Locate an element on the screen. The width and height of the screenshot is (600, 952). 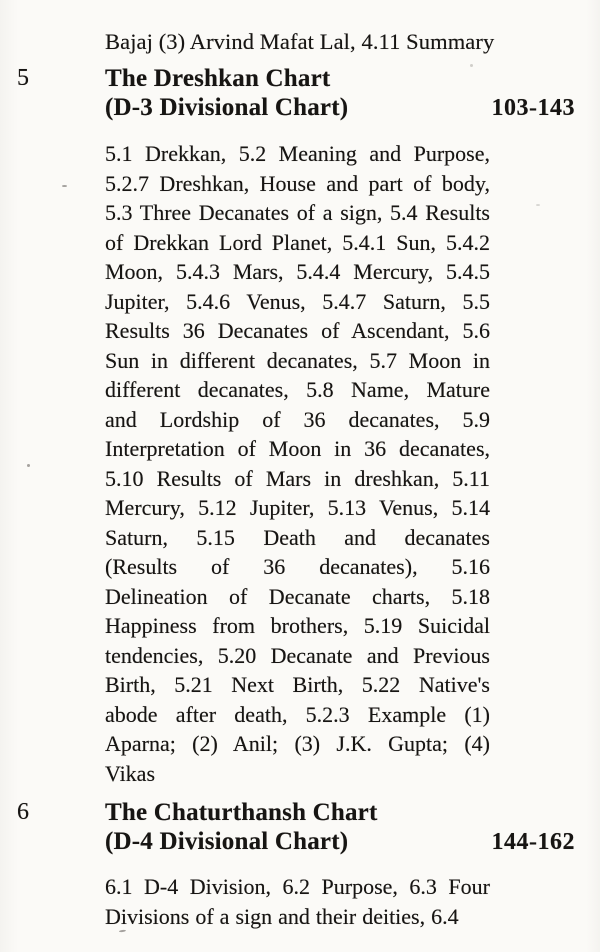
toc-body-line: Aparna; (2) Anil; (3) J.K. Gupta; (4) is located at coordinates (297, 743).